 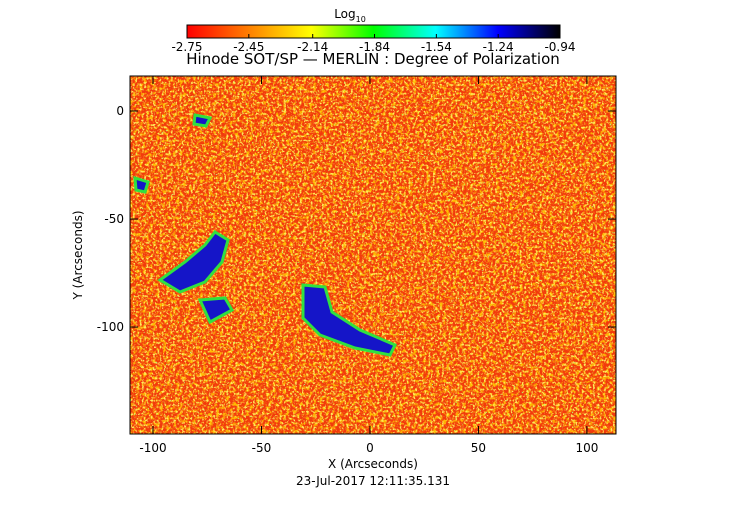 What do you see at coordinates (373, 481) in the screenshot?
I see `timestamp: 23-Jul-2017 12:11:35.131` at bounding box center [373, 481].